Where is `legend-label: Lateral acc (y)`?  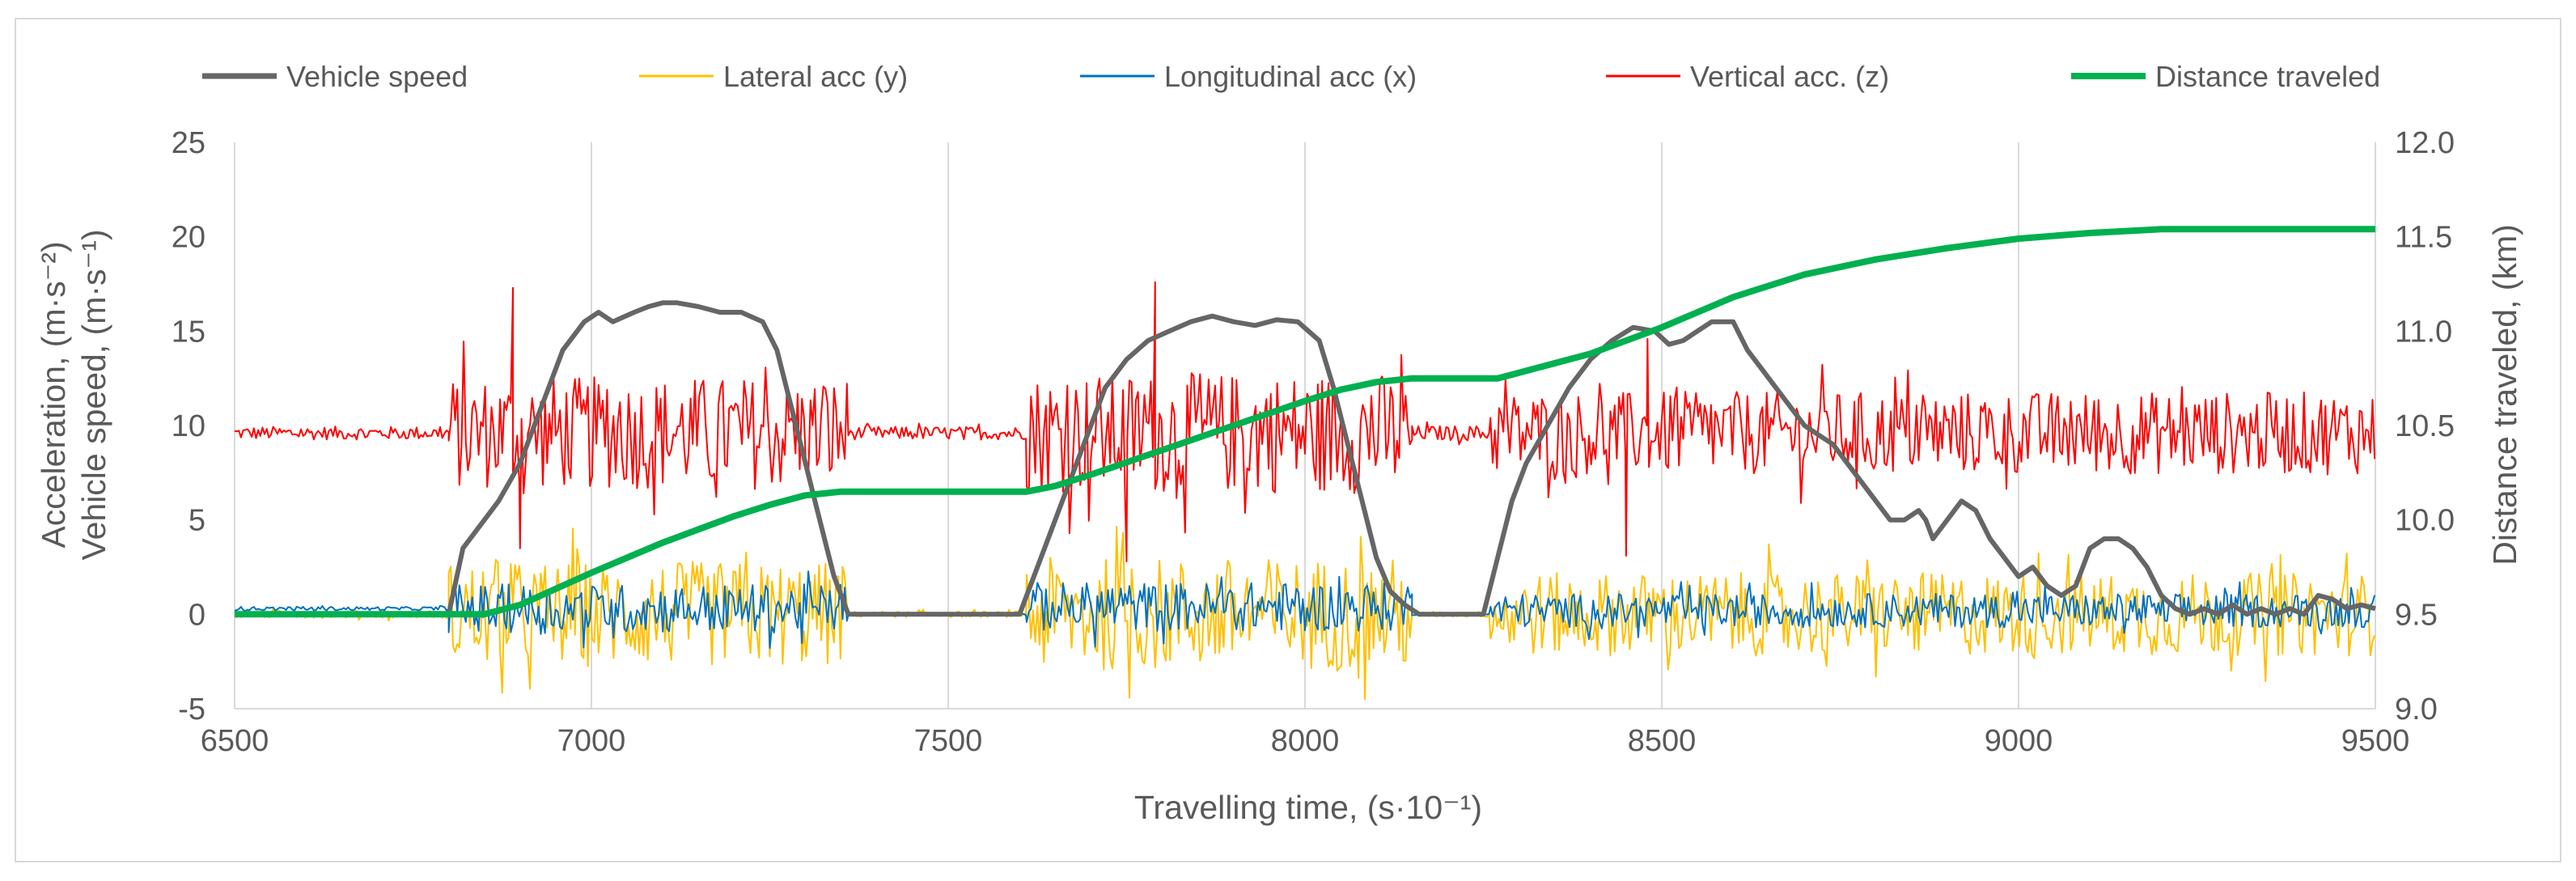
legend-label: Lateral acc (y) is located at coordinates (815, 76).